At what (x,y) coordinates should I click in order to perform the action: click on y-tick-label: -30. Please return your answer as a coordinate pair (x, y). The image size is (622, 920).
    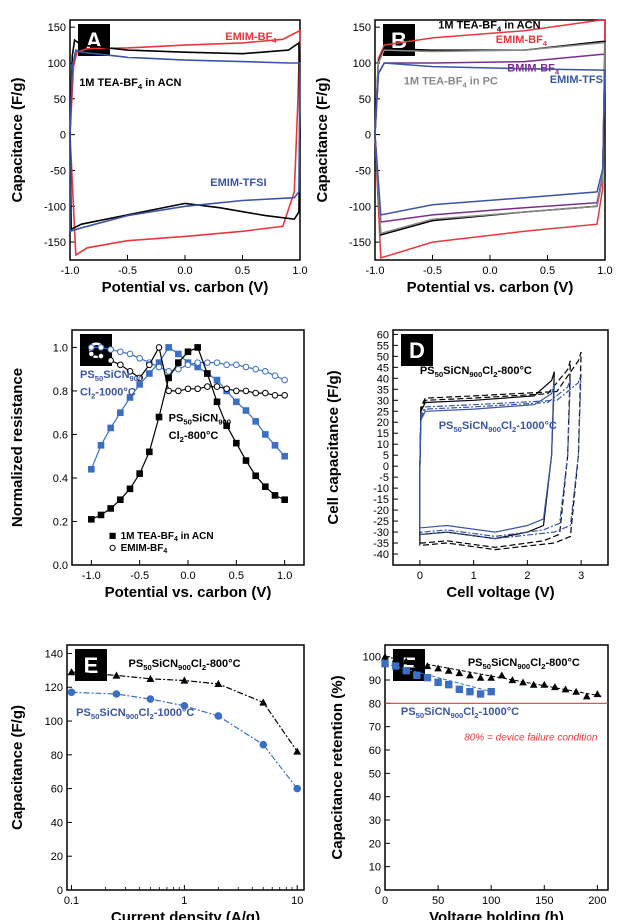
    Looking at the image, I should click on (381, 533).